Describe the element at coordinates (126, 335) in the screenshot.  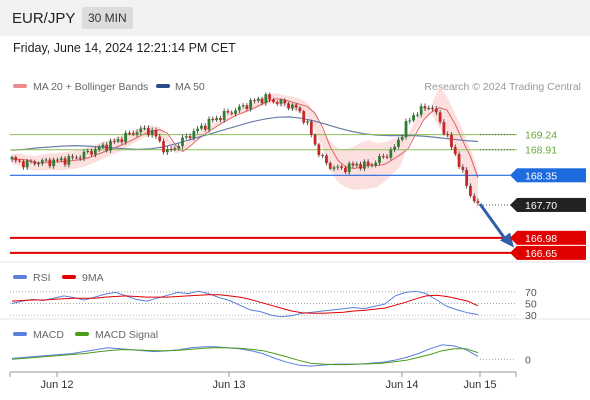
I see `macd-signal-legend-label: MACD Signal` at that location.